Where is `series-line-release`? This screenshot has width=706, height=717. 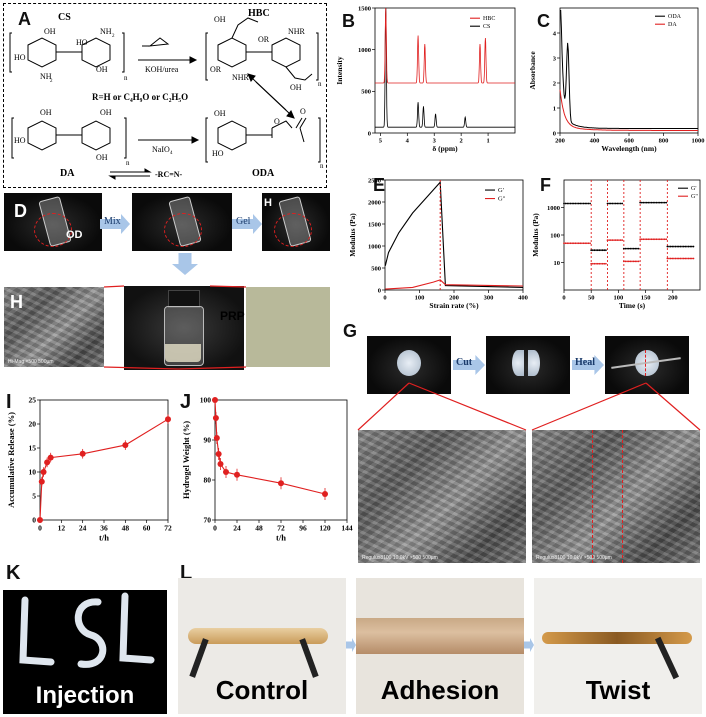 series-line-release is located at coordinates (104, 469).